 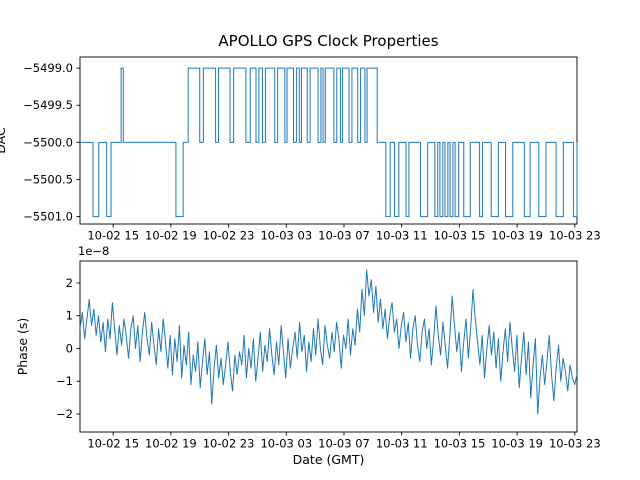 What do you see at coordinates (344, 236) in the screenshot?
I see `top-x-tick-label: 10-03 07` at bounding box center [344, 236].